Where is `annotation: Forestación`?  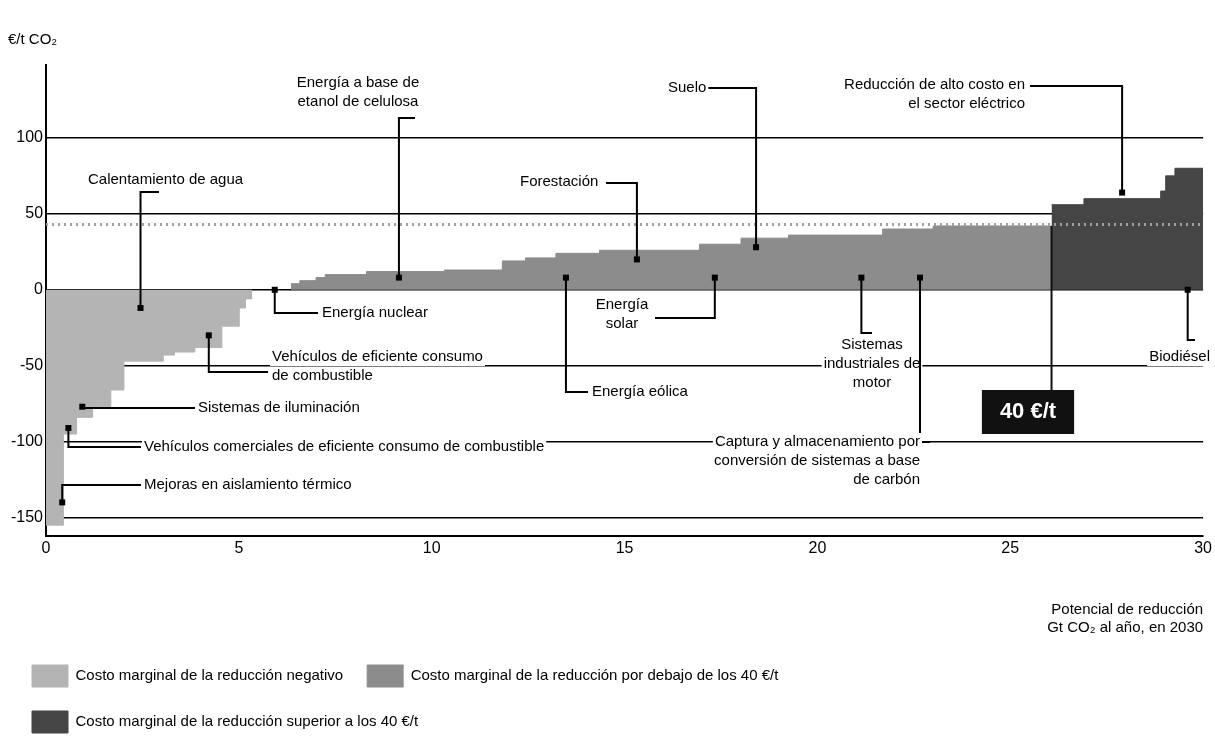 annotation: Forestación is located at coordinates (559, 181).